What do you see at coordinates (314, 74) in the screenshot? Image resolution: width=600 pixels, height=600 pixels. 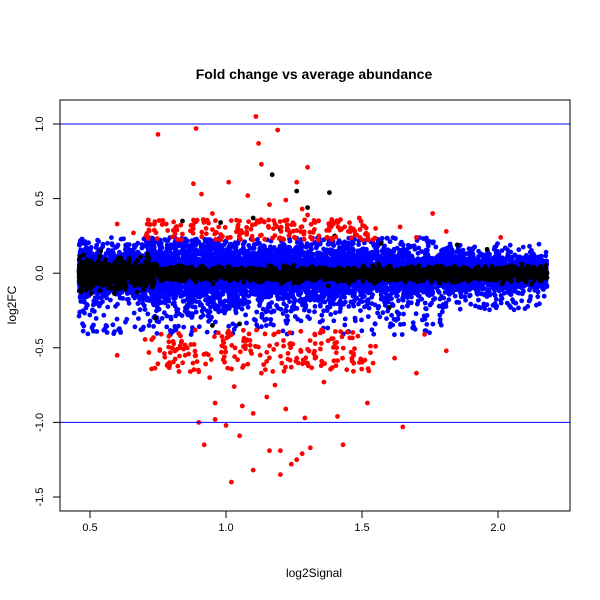 I see `chart-title: Fold change vs average abundance` at bounding box center [314, 74].